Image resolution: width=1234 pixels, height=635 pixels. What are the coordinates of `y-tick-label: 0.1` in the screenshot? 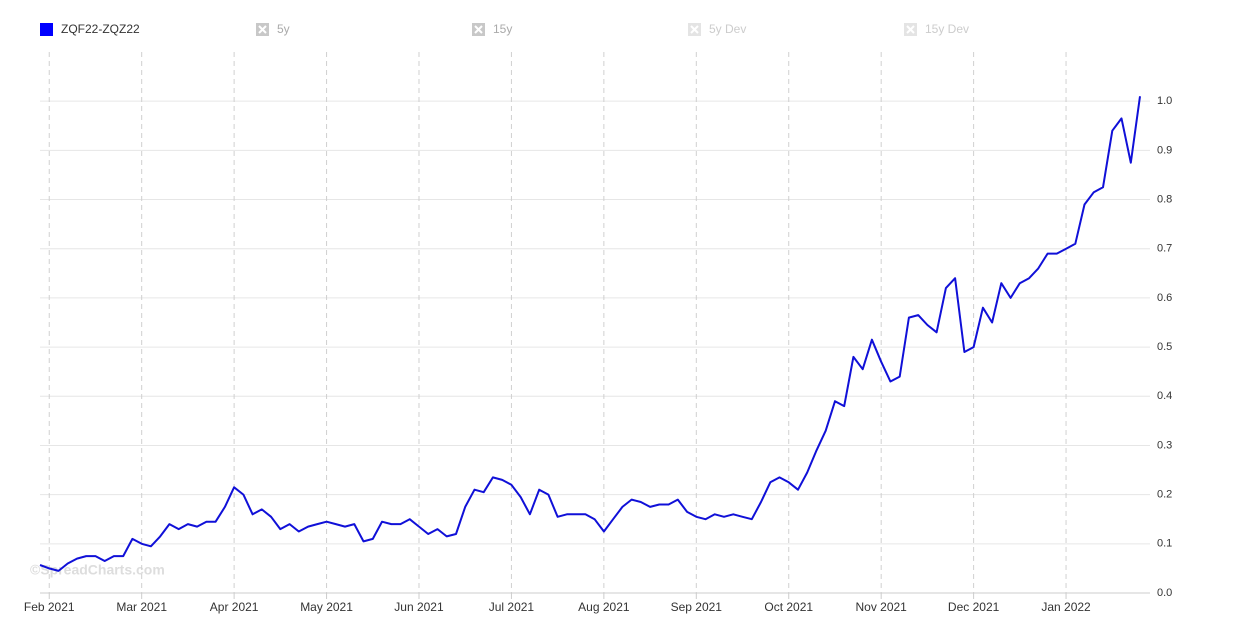 It's located at (1164, 544).